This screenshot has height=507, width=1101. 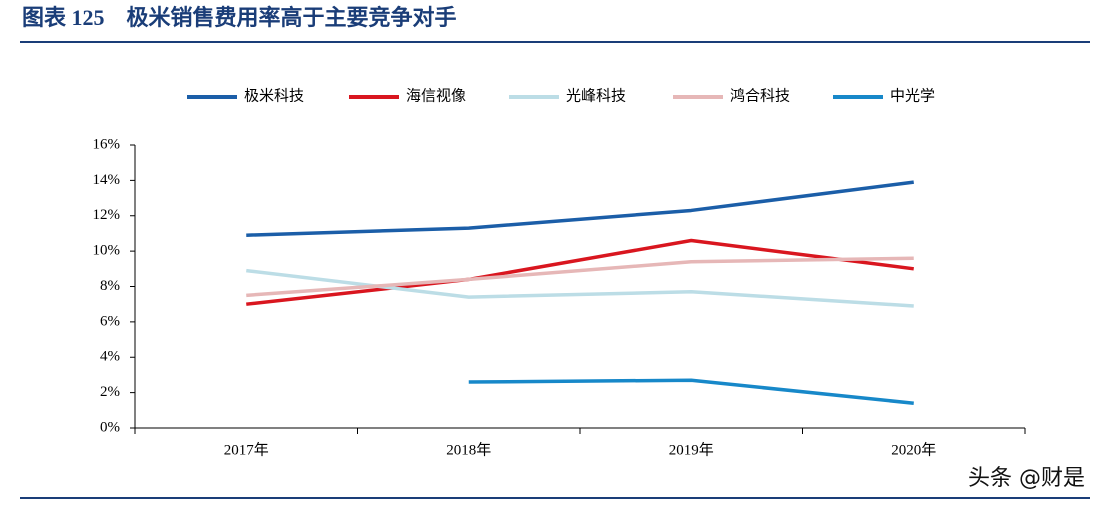 I want to click on y-tick-label: 6%, so click(x=110, y=321).